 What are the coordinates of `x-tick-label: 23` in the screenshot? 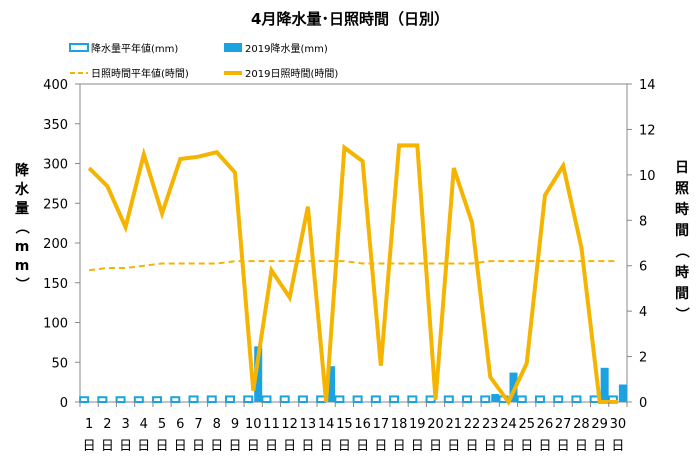 It's located at (490, 424).